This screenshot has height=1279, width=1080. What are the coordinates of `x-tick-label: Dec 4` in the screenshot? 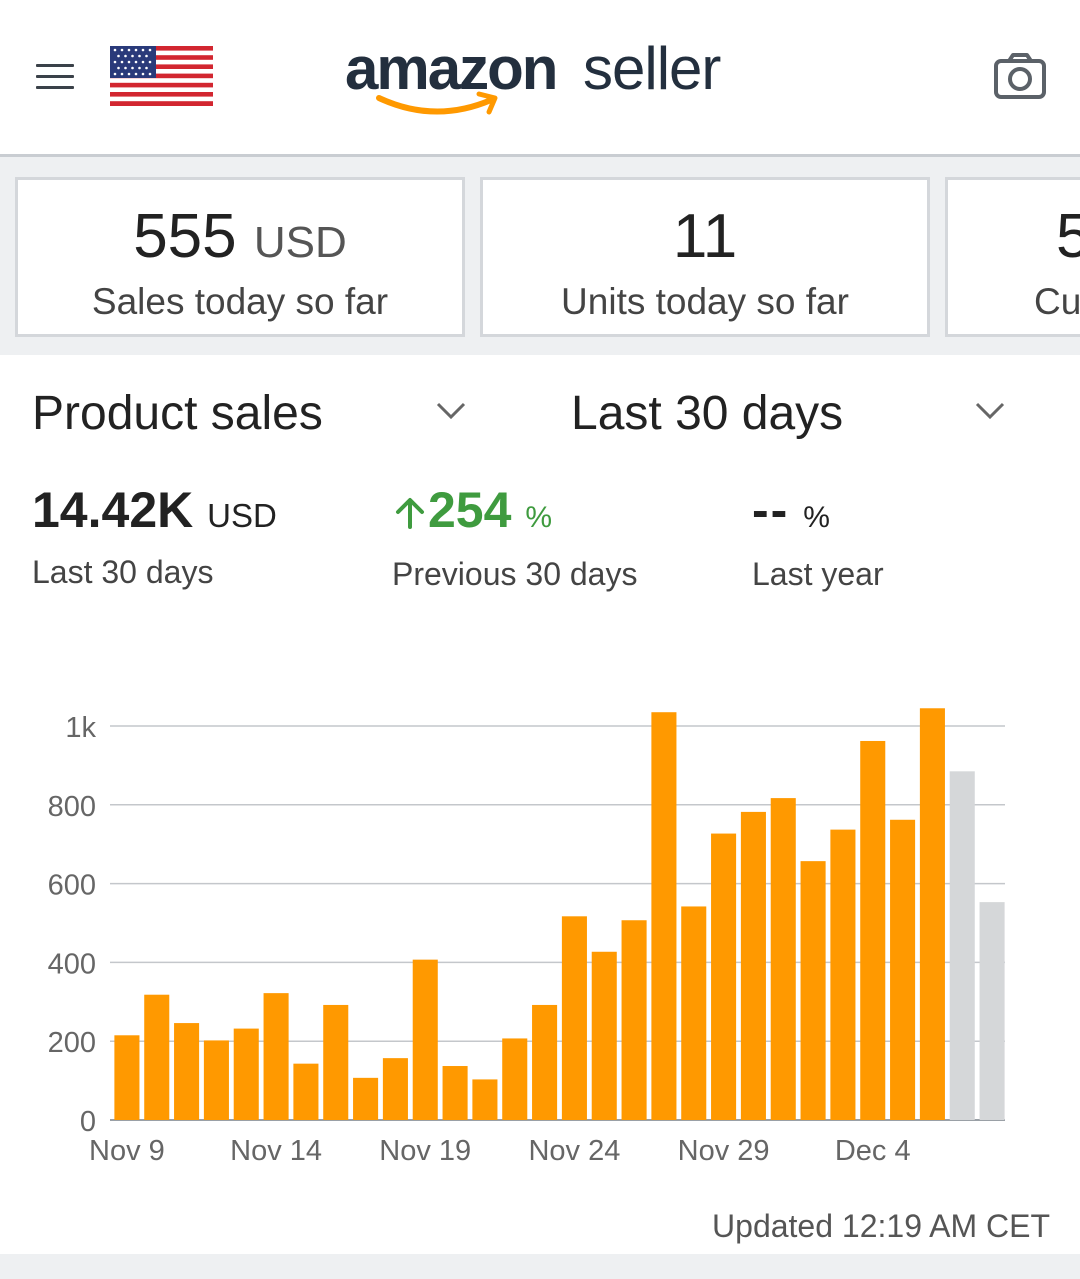 It's located at (873, 1151).